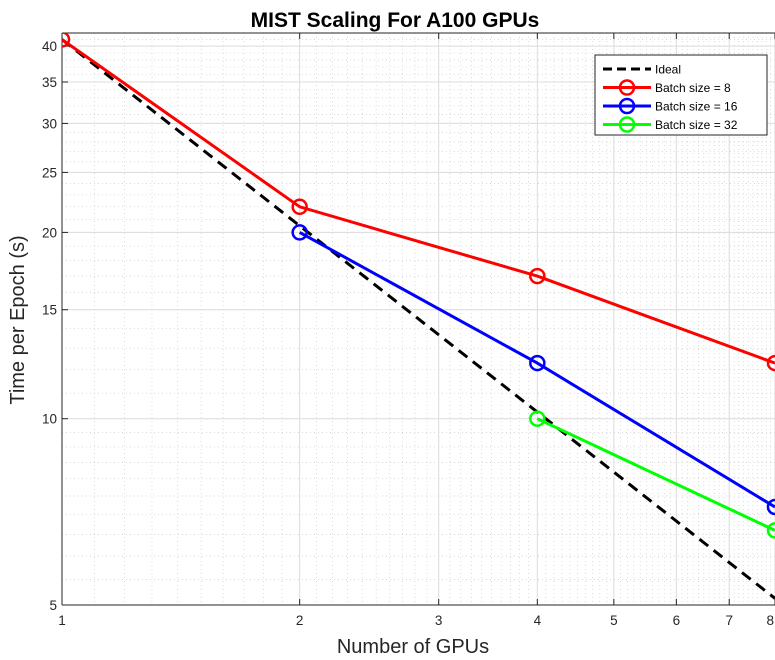  What do you see at coordinates (538, 620) in the screenshot?
I see `x-tick-label: 4` at bounding box center [538, 620].